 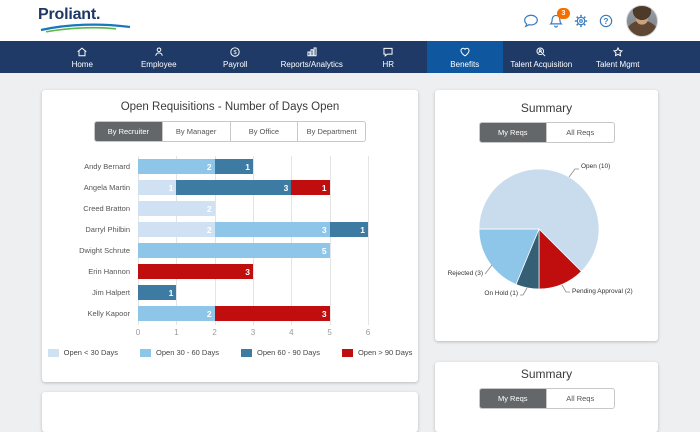 I want to click on help-icon: ?, so click(x=606, y=21).